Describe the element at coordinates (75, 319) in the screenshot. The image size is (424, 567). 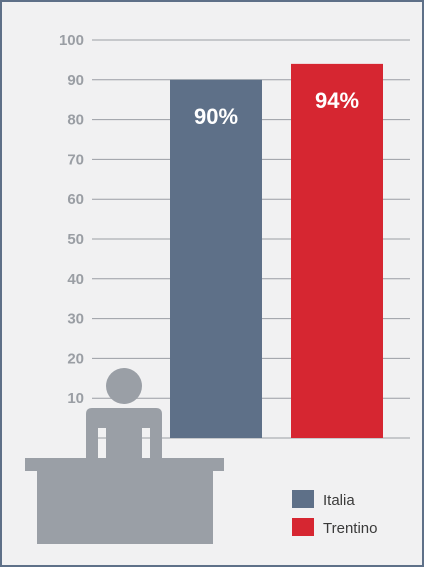
I see `y-tick-label: 30` at that location.